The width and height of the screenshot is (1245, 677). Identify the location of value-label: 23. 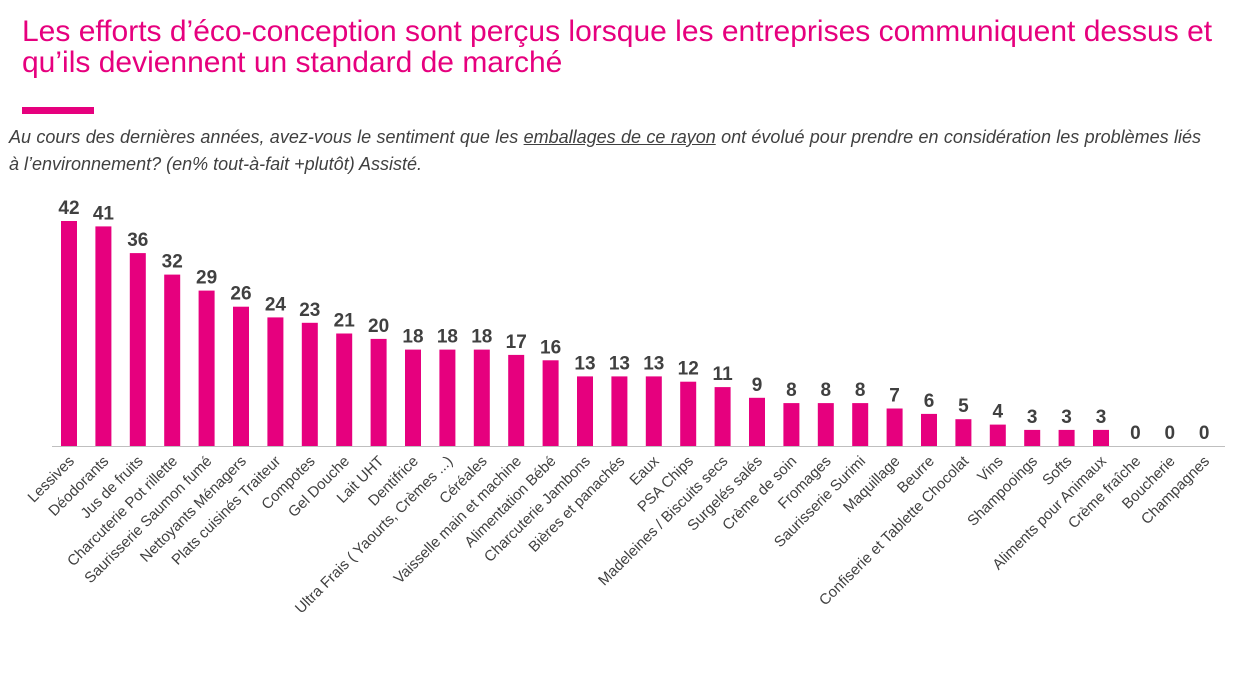
(309, 310).